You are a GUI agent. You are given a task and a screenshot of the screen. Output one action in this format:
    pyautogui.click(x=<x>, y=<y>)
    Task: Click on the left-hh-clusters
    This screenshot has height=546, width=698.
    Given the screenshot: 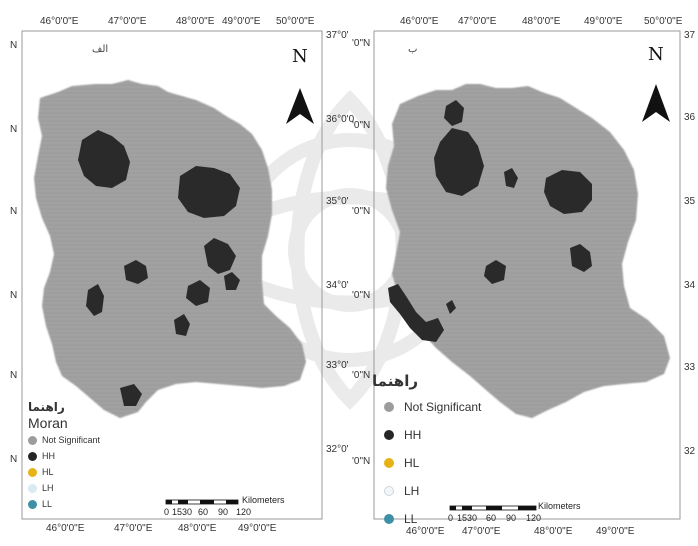 What is the action you would take?
    pyautogui.click(x=159, y=268)
    